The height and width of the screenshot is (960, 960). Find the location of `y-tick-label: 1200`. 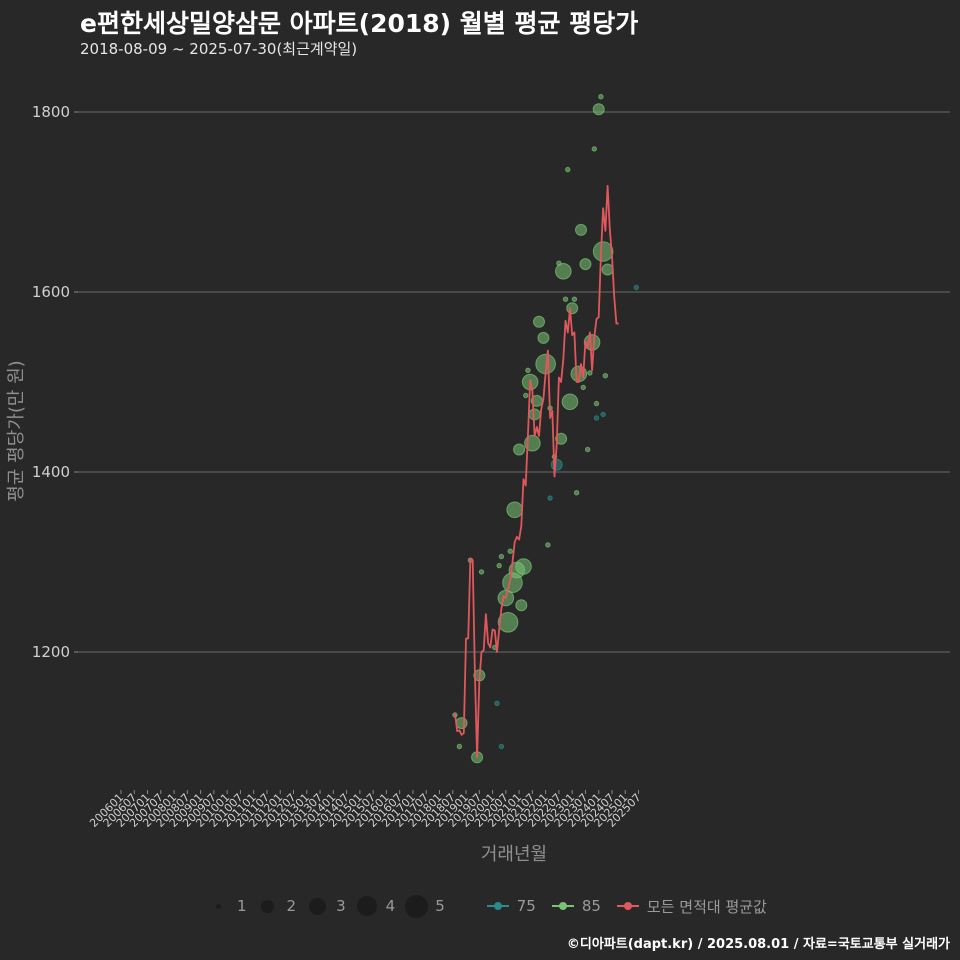

y-tick-label: 1200 is located at coordinates (51, 652).